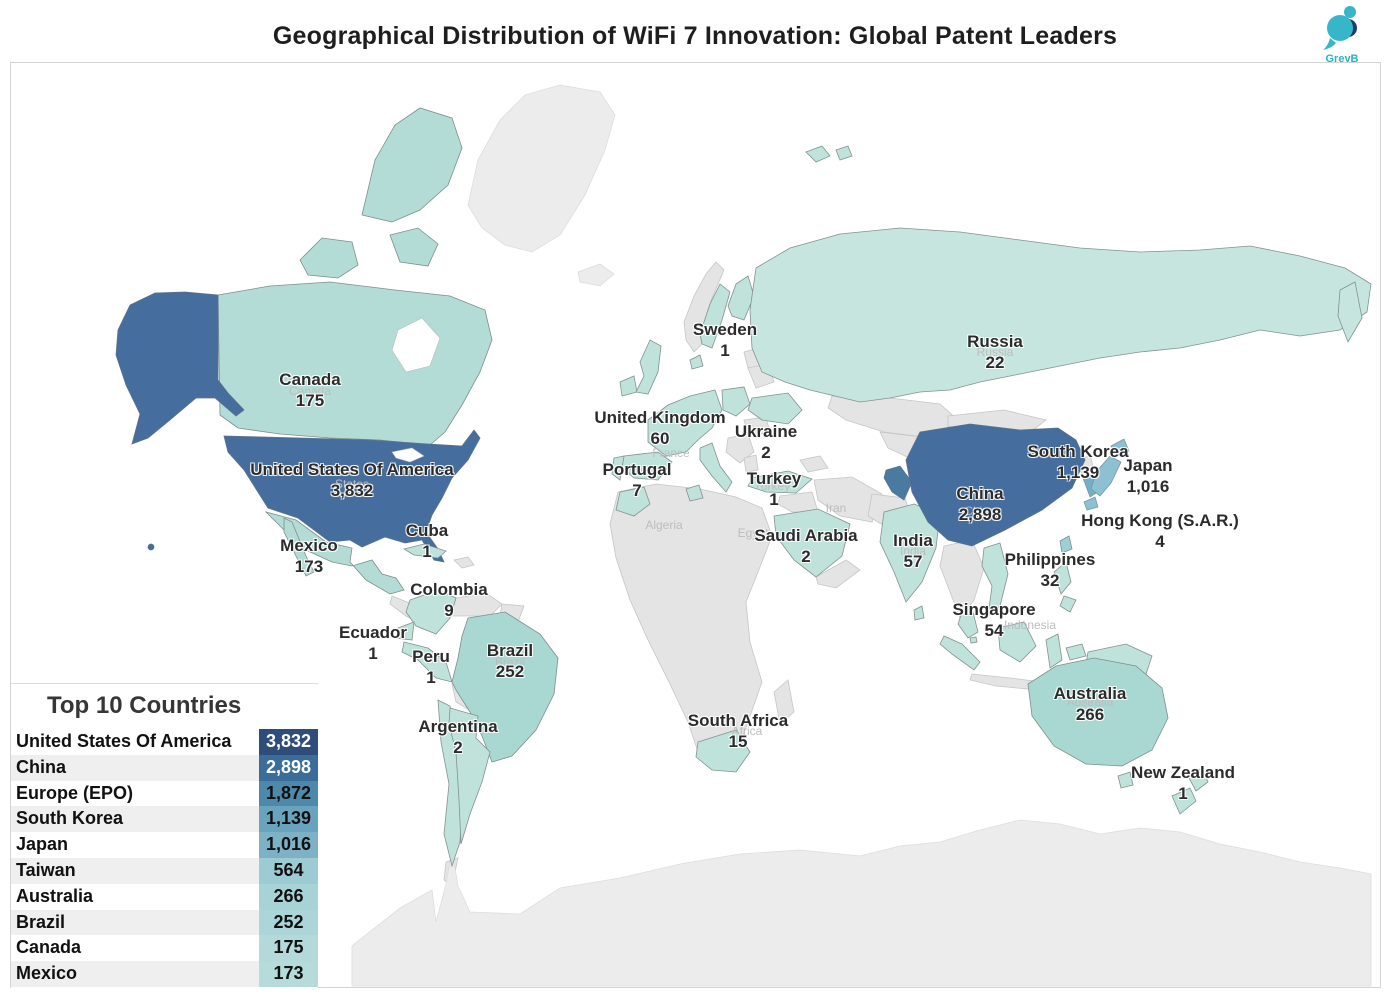  What do you see at coordinates (628, 386) in the screenshot?
I see `country-ireland` at bounding box center [628, 386].